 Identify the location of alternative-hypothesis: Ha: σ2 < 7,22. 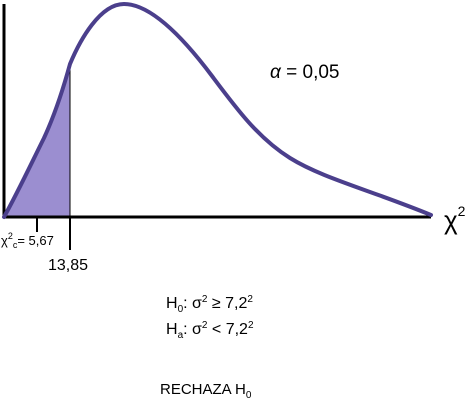
(210, 330).